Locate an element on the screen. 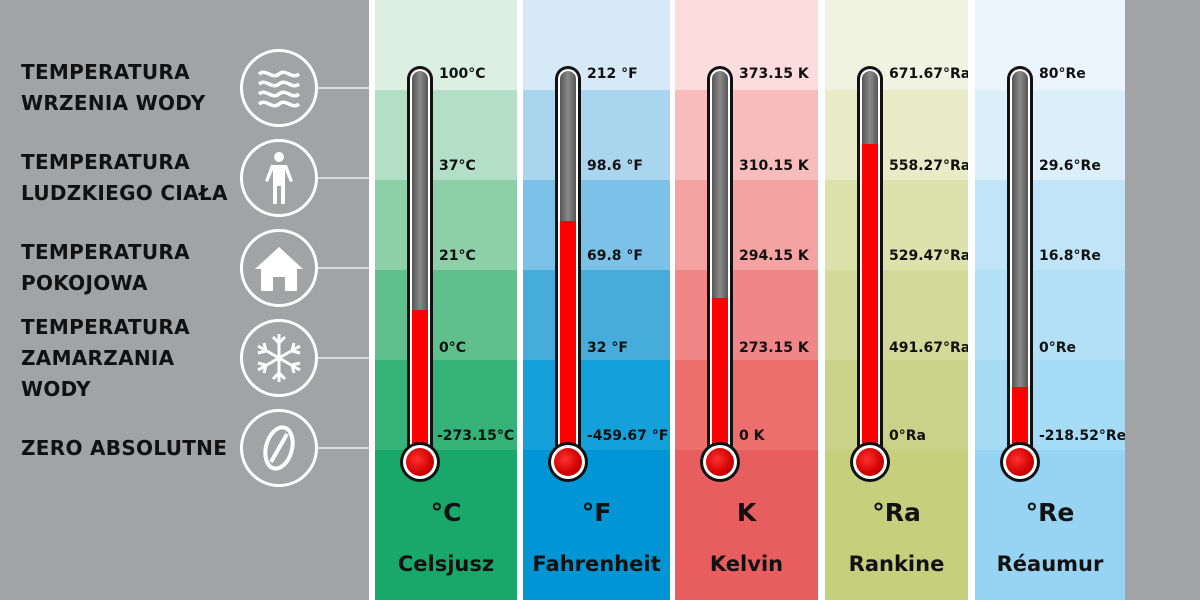 Image resolution: width=1200 pixels, height=600 pixels. scale-column-celsjusz: 100°C 37°C 21°C 0°C -273.15°C °C Celsjusz is located at coordinates (446, 300).